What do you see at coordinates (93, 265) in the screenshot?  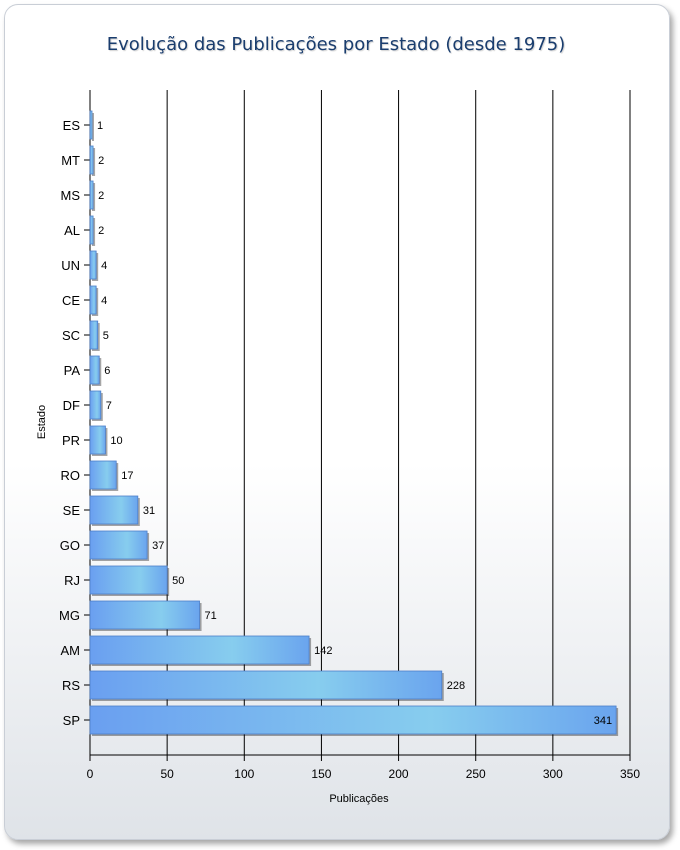 I see `bar-un` at bounding box center [93, 265].